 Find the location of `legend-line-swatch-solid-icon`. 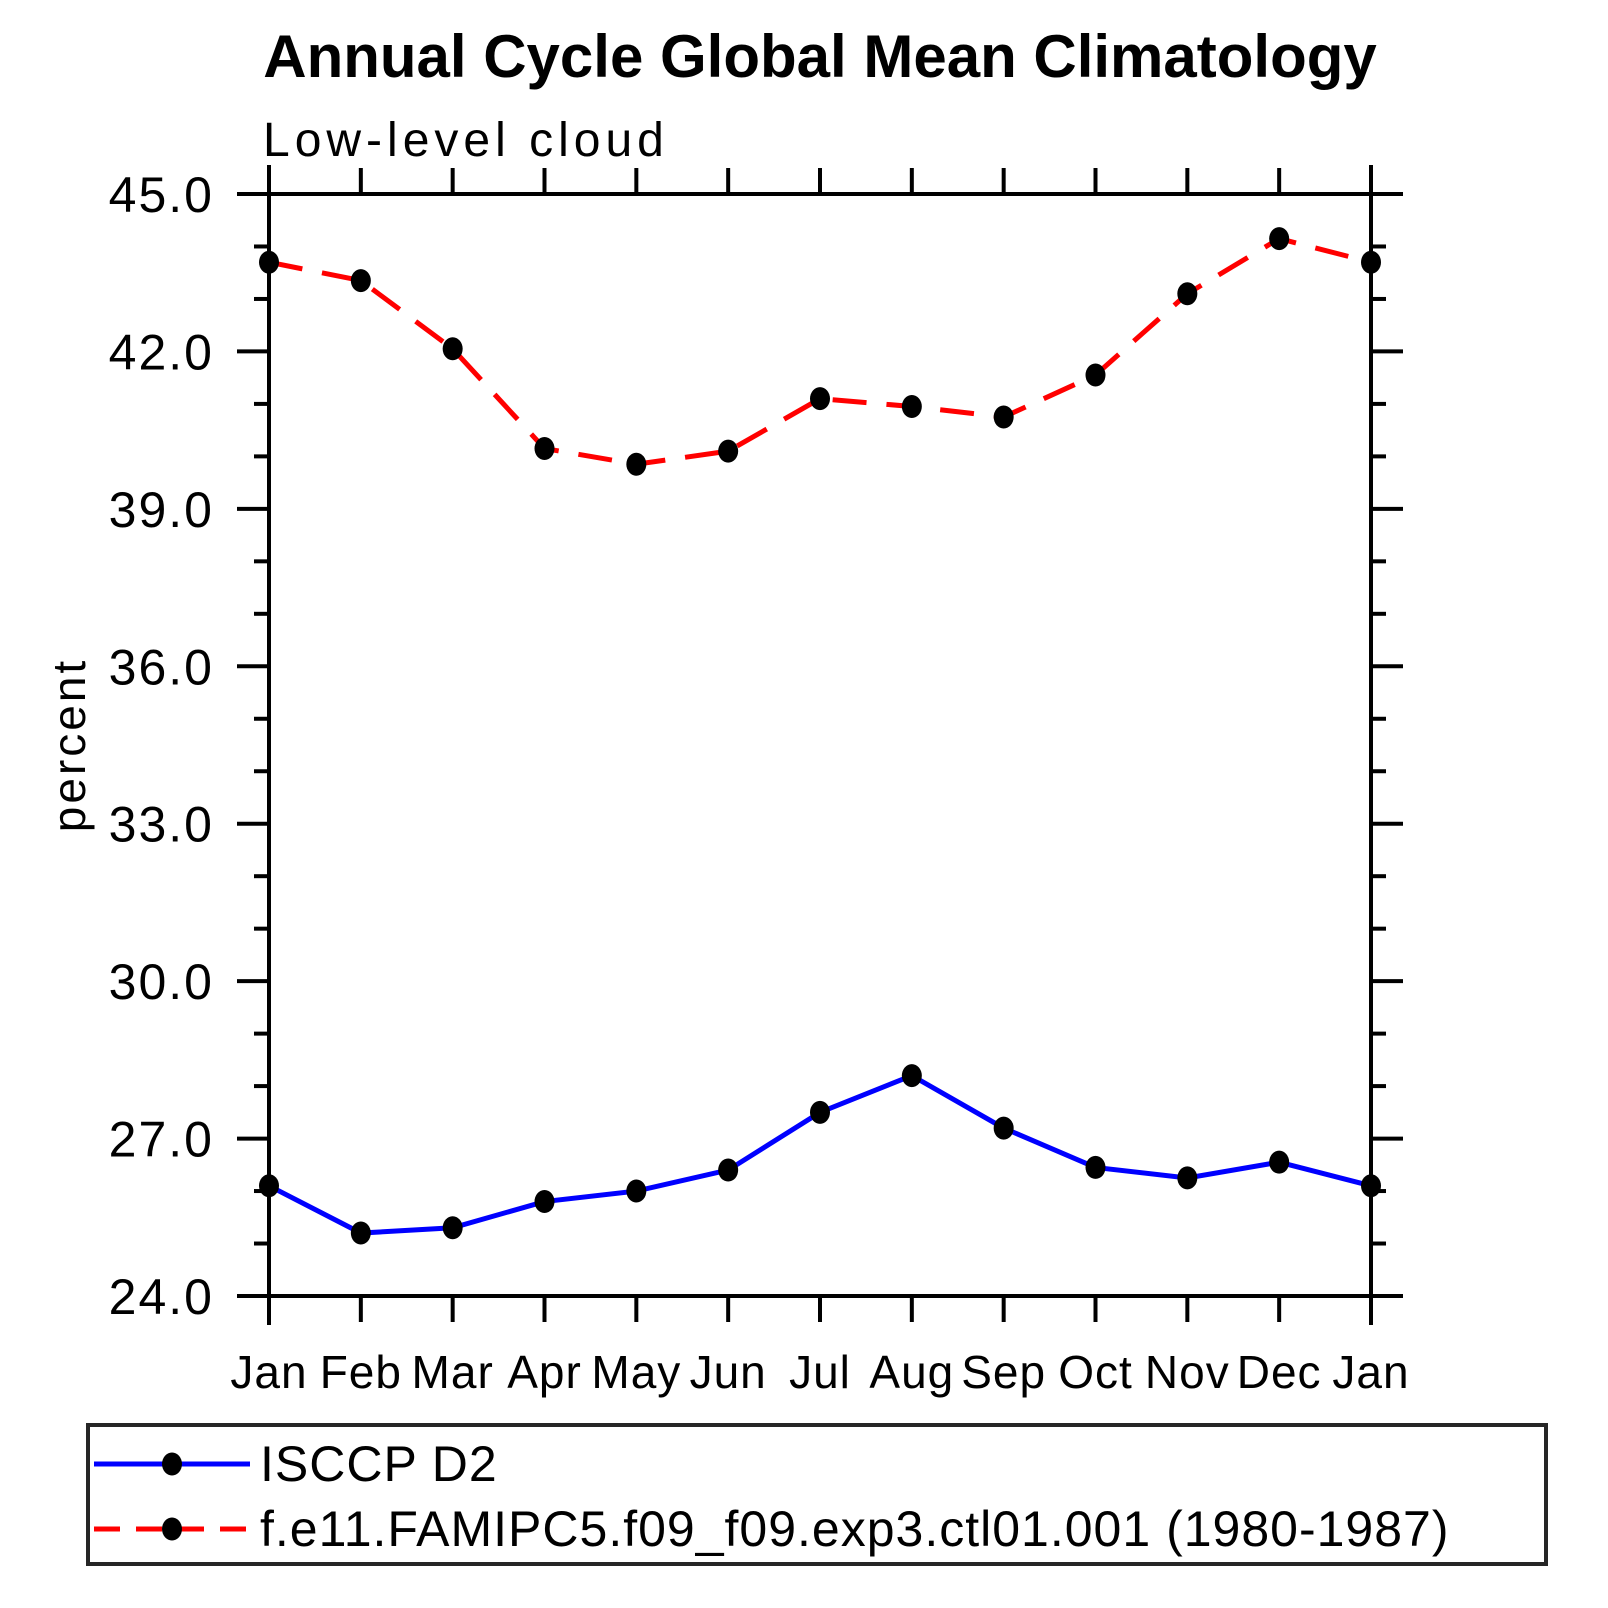

legend-line-swatch-solid-icon is located at coordinates (172, 1464).